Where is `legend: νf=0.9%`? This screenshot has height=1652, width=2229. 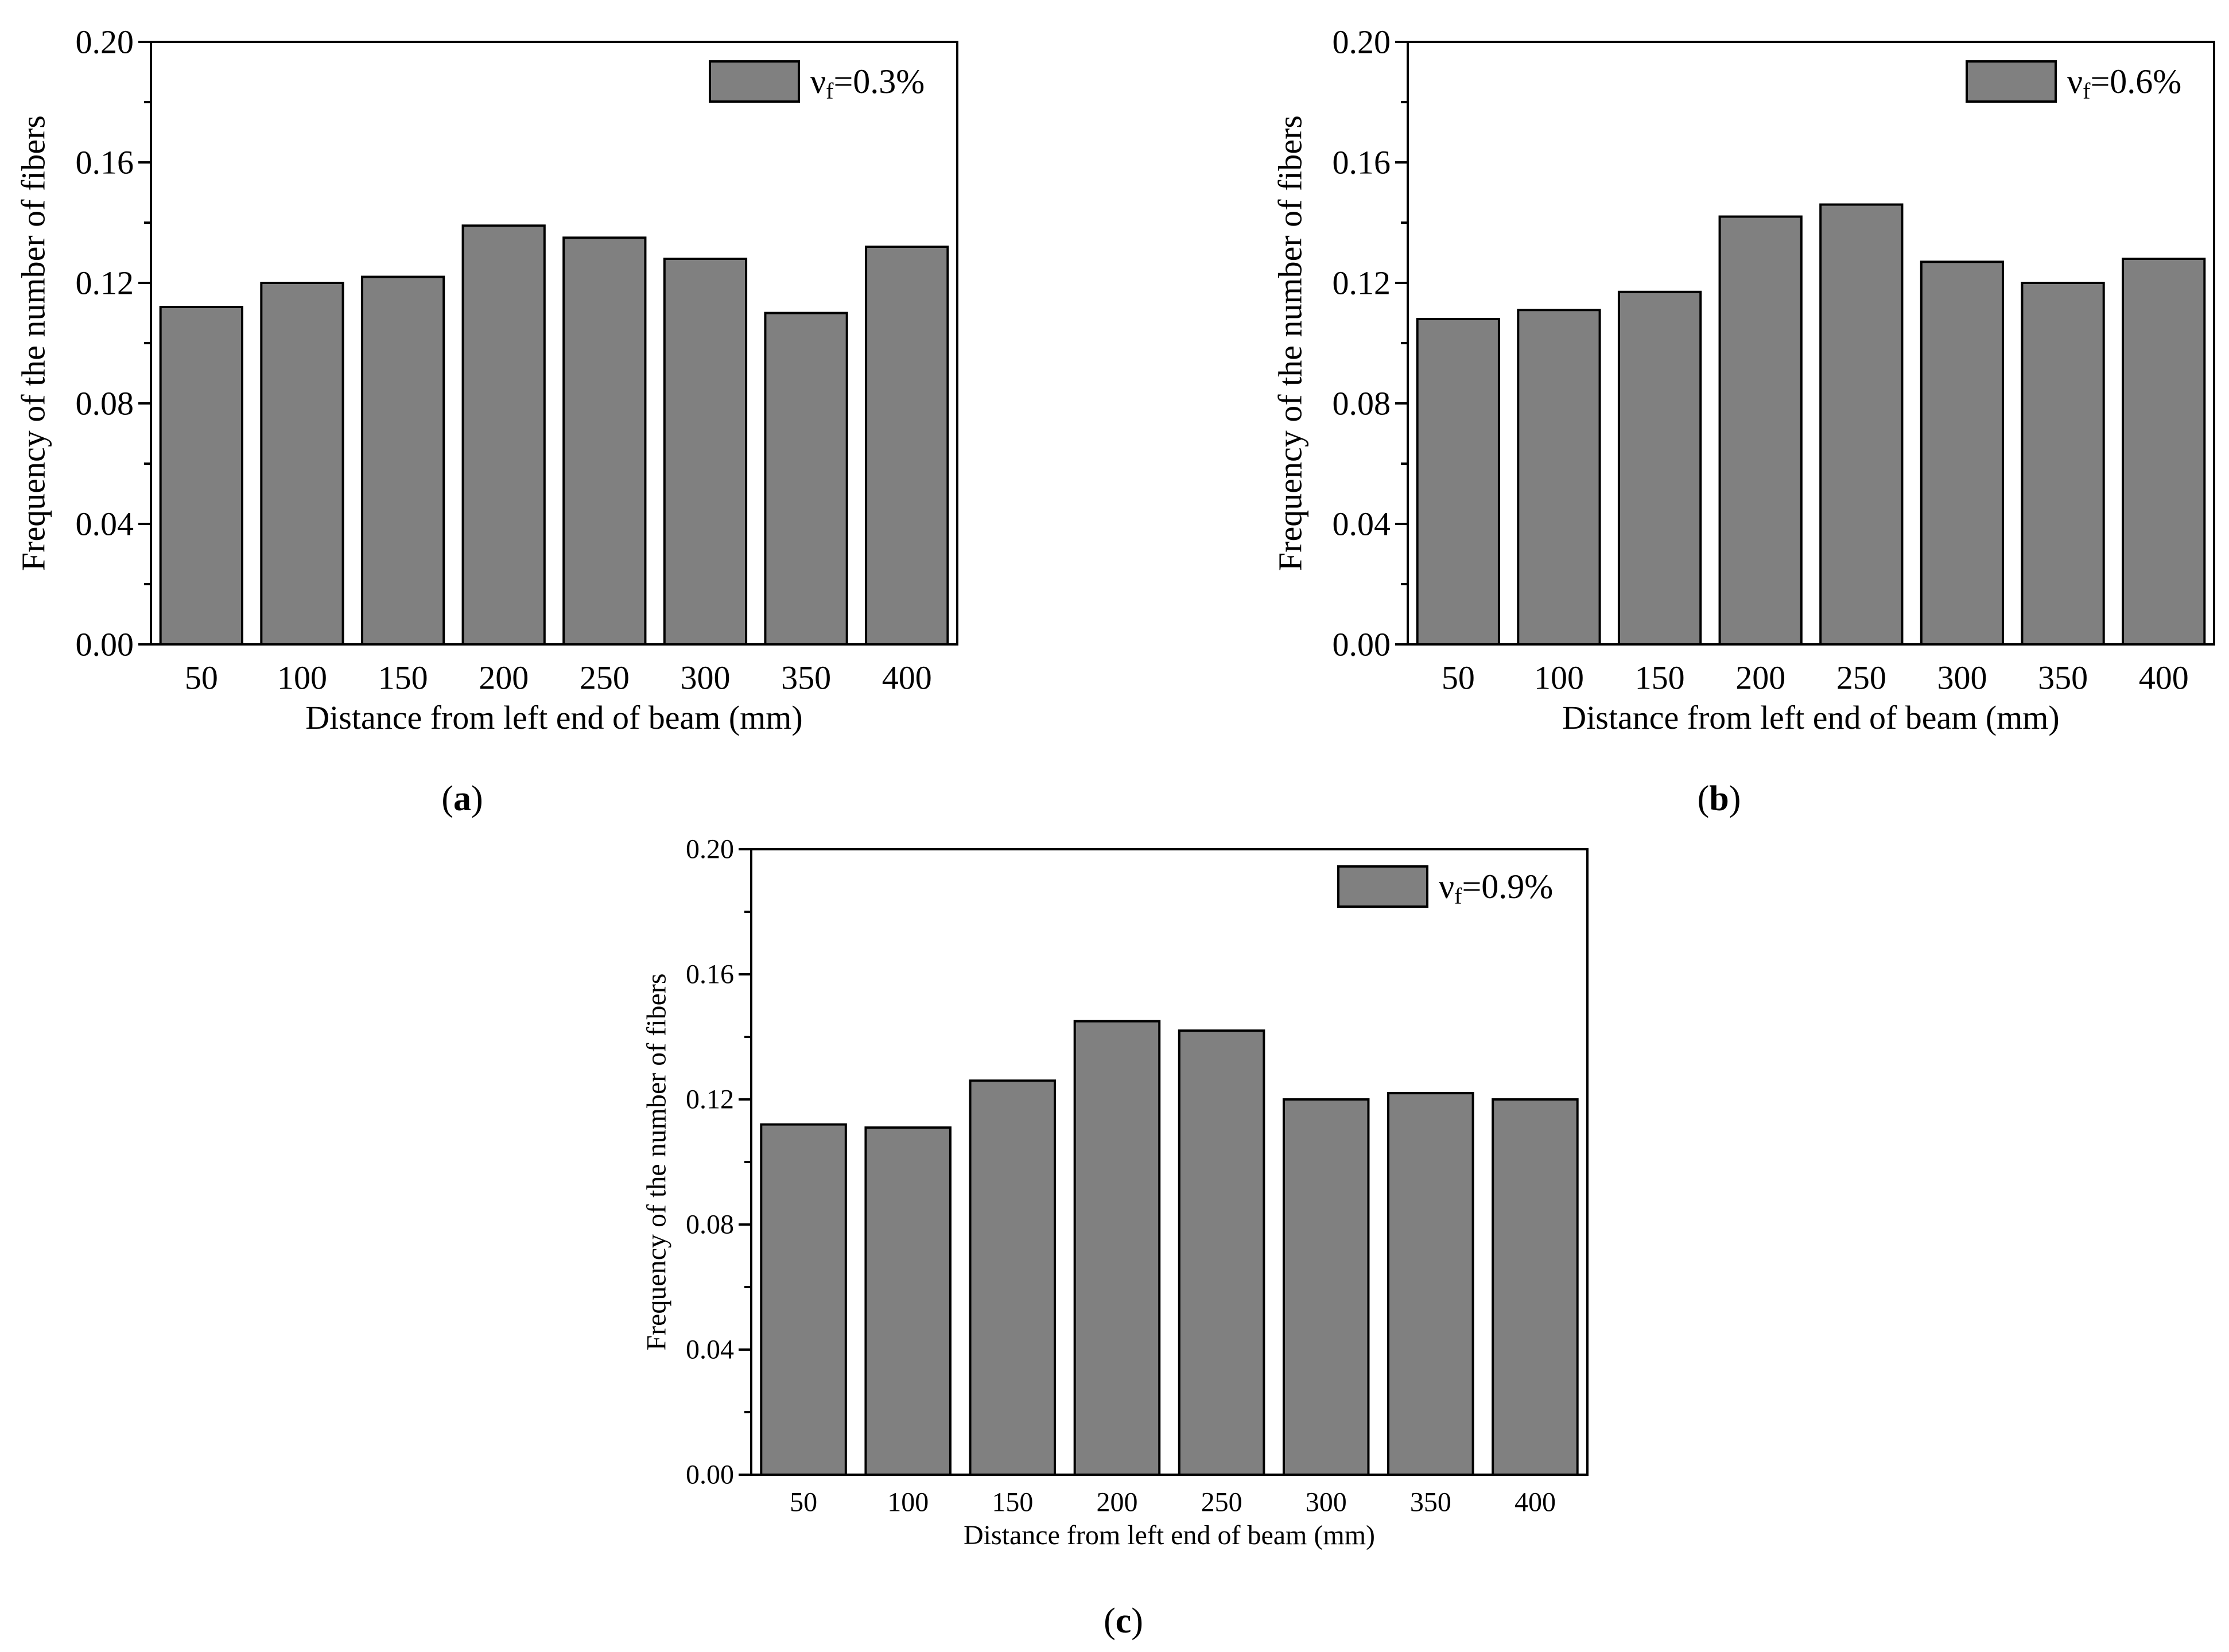
legend: νf=0.9% is located at coordinates (1445, 887).